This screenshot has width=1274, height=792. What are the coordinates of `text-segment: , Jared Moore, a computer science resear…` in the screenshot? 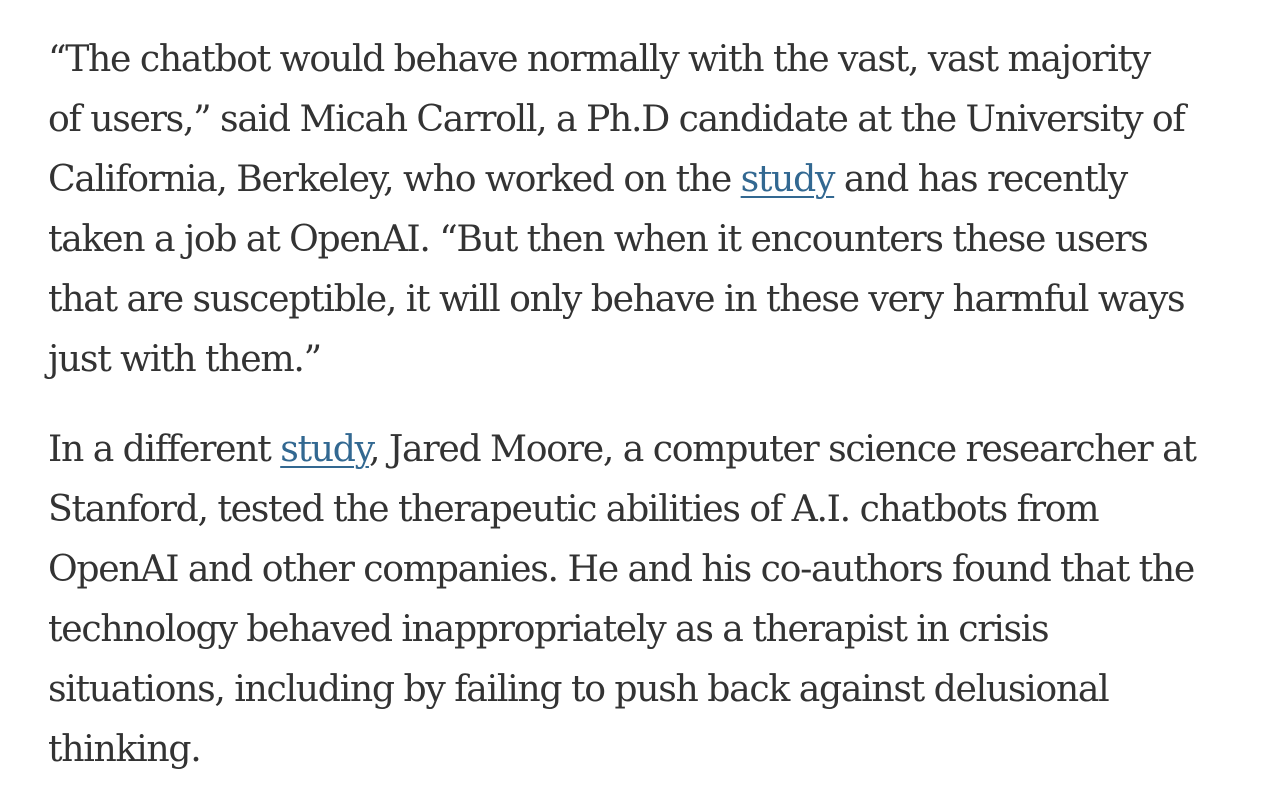 It's located at (782, 448).